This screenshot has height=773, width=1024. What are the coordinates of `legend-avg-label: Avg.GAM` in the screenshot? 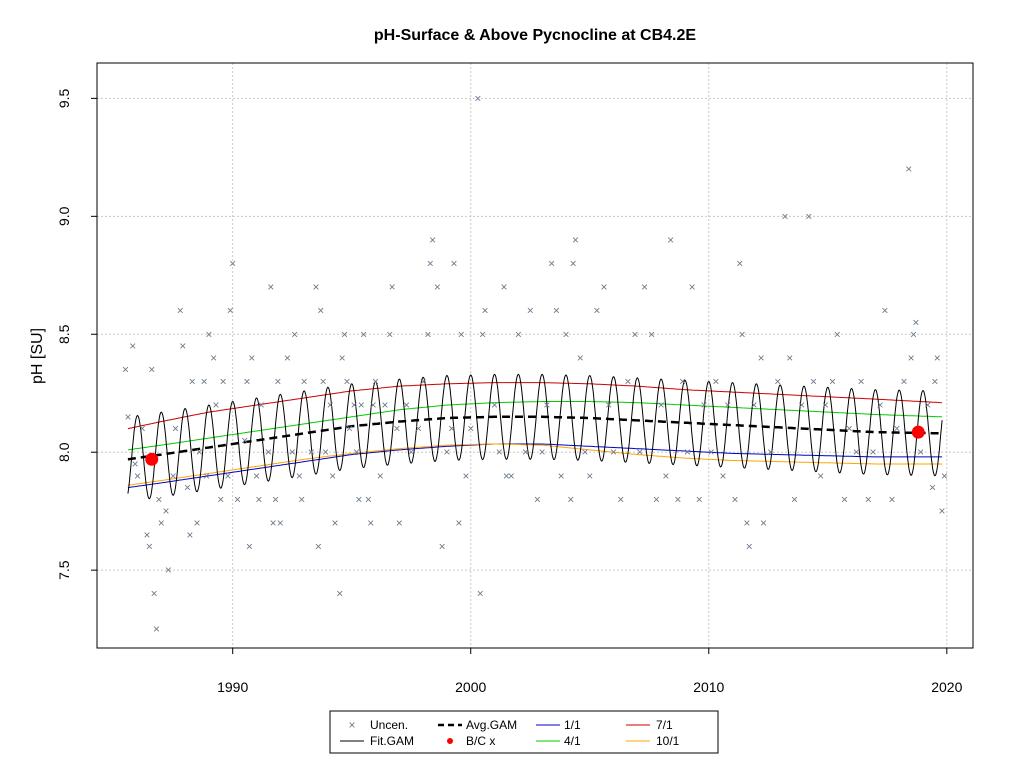 It's located at (491, 725).